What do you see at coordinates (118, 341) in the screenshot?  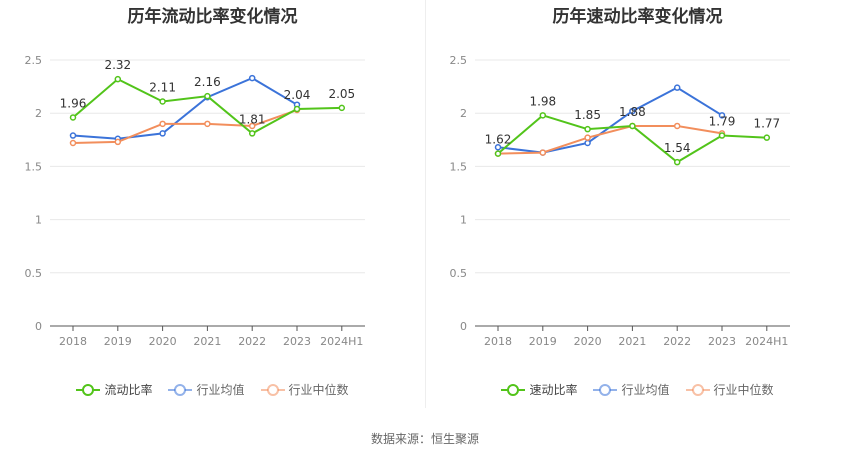 I see `x-tick-label: 2019` at bounding box center [118, 341].